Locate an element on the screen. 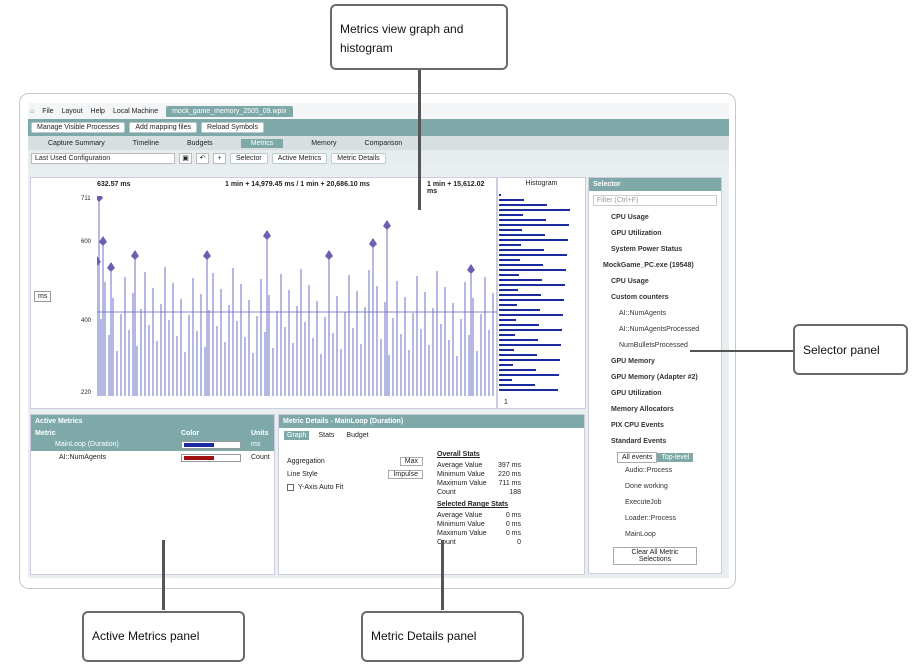  undo-icon: ↶ is located at coordinates (202, 158).